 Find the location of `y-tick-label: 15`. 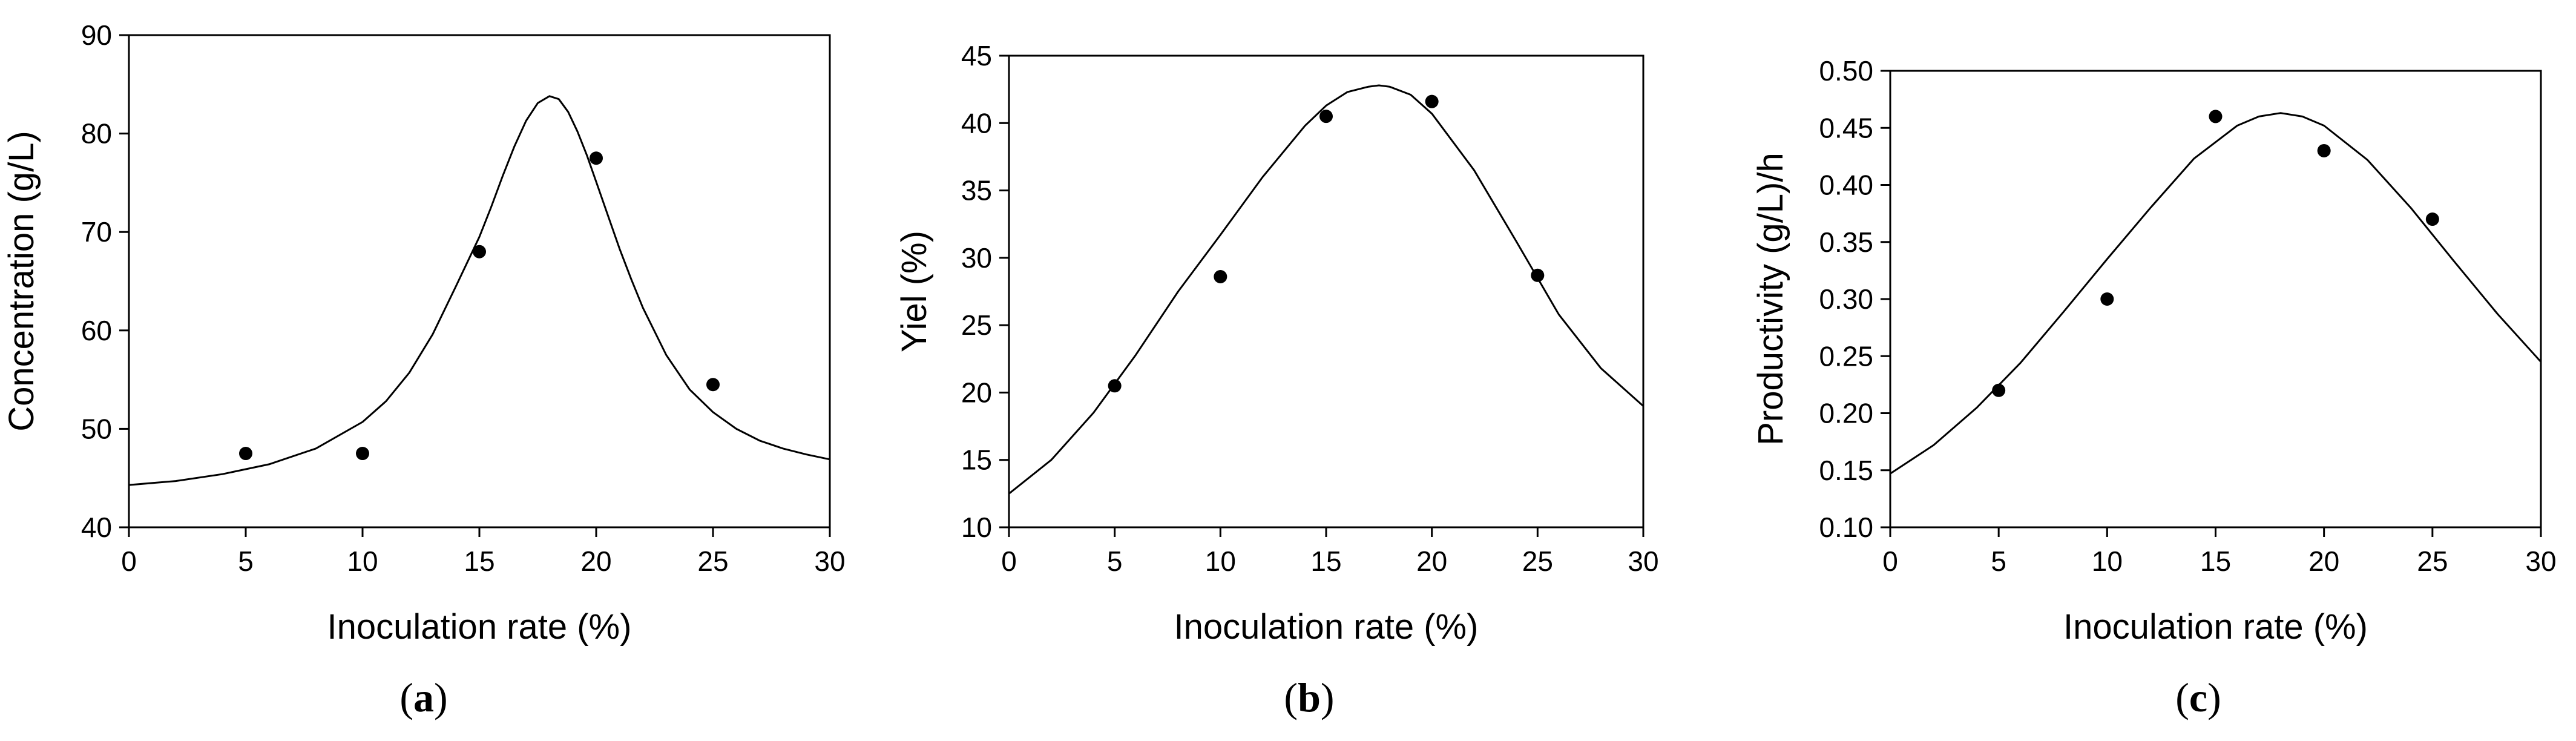

y-tick-label: 15 is located at coordinates (976, 460).